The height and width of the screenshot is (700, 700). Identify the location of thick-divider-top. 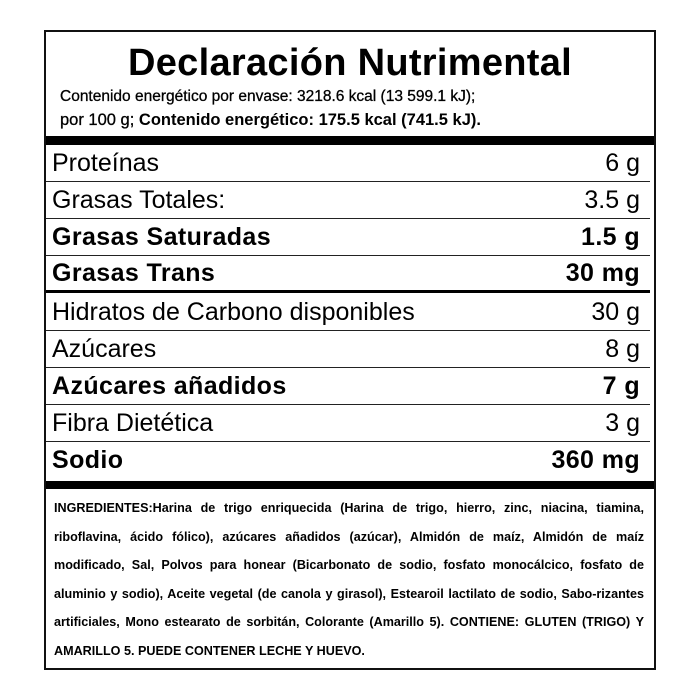
(350, 140).